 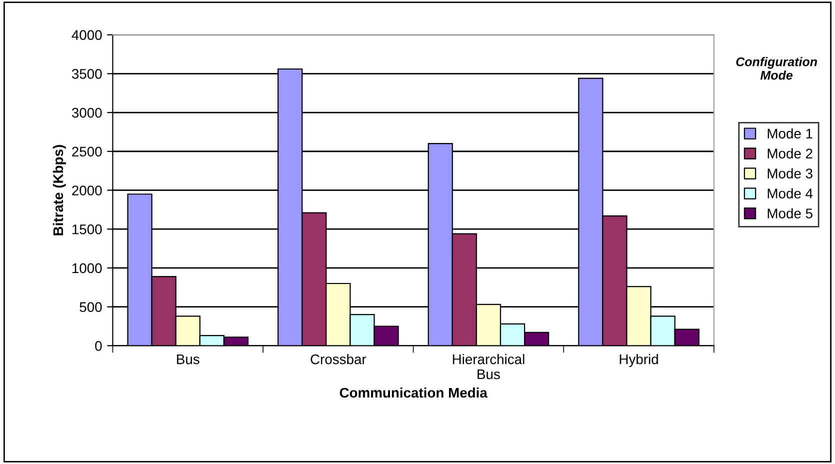 What do you see at coordinates (91, 307) in the screenshot?
I see `y-tick-label: 500` at bounding box center [91, 307].